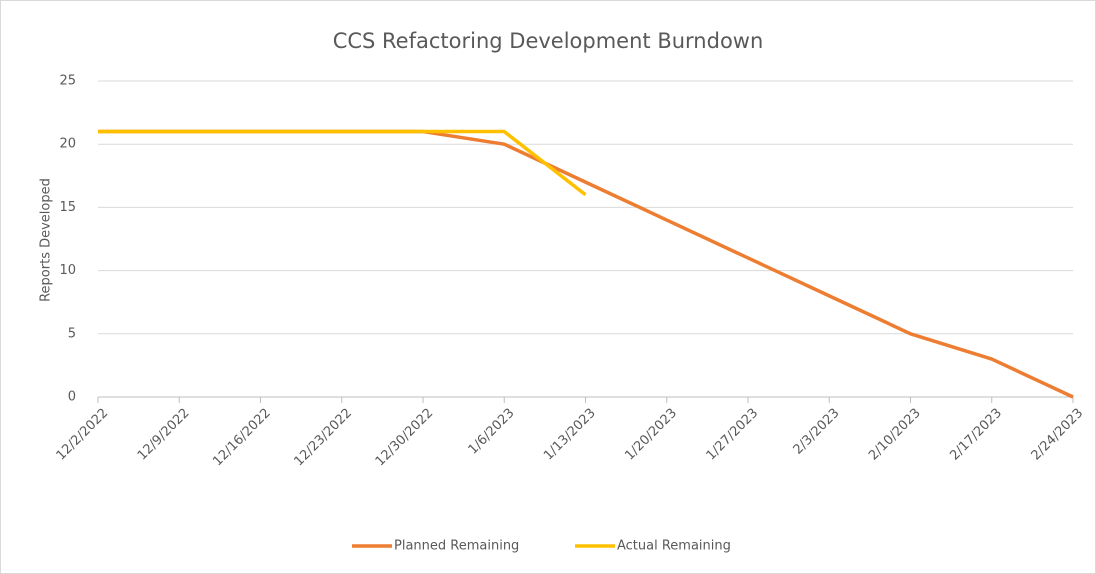 The width and height of the screenshot is (1096, 574). I want to click on chart-title: CCS Refactoring Development Burndown, so click(548, 41).